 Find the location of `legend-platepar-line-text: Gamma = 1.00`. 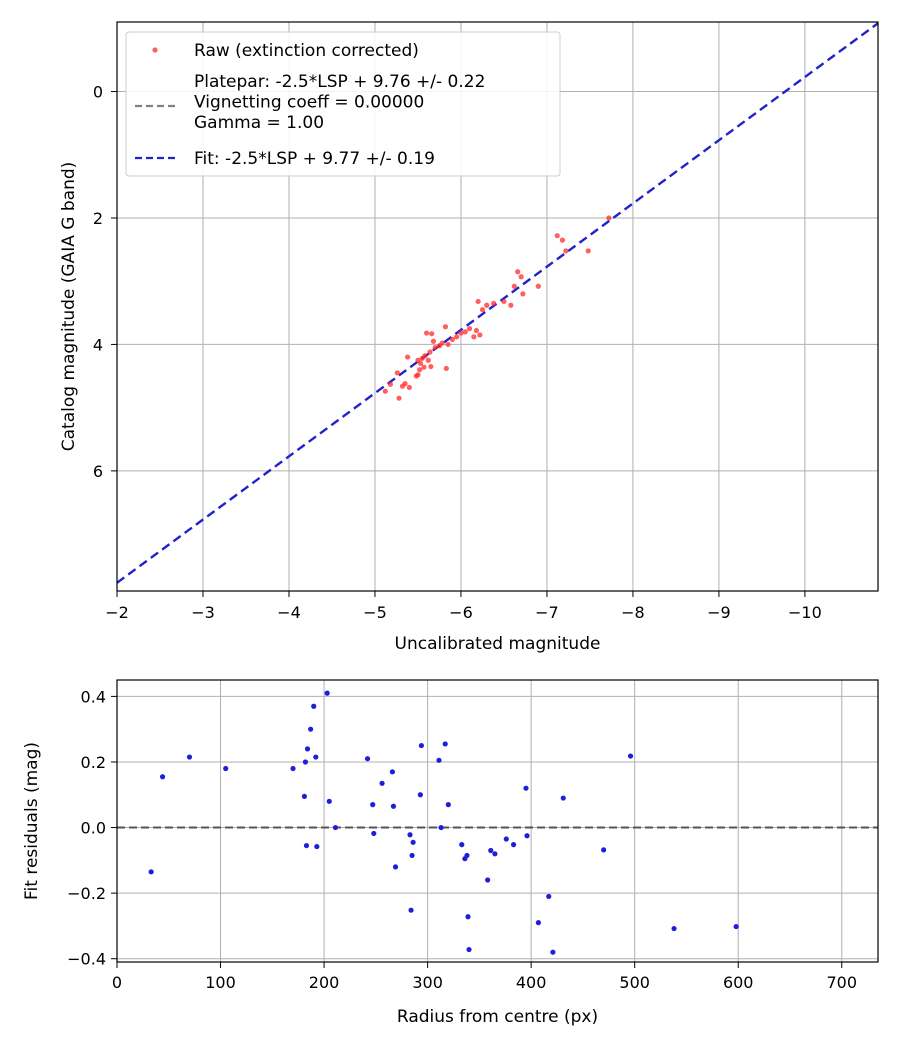

legend-platepar-line-text: Gamma = 1.00 is located at coordinates (259, 123).